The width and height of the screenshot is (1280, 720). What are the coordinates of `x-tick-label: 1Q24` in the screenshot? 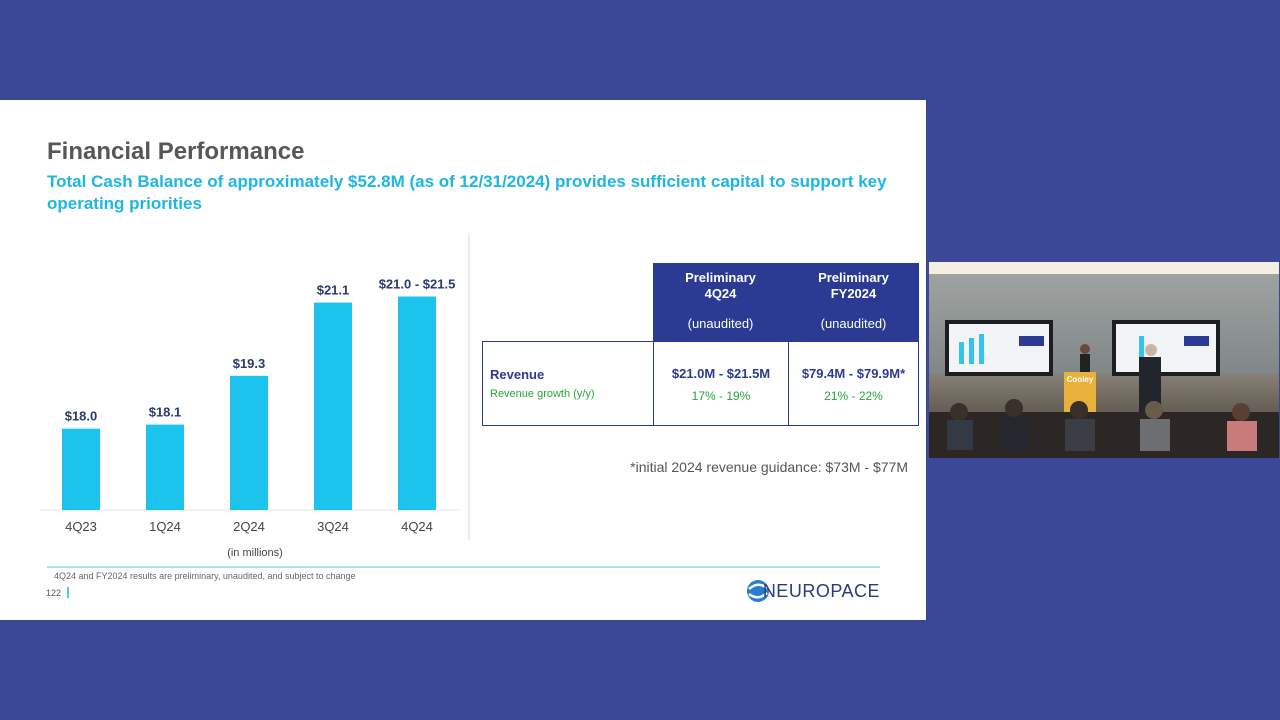 It's located at (165, 526).